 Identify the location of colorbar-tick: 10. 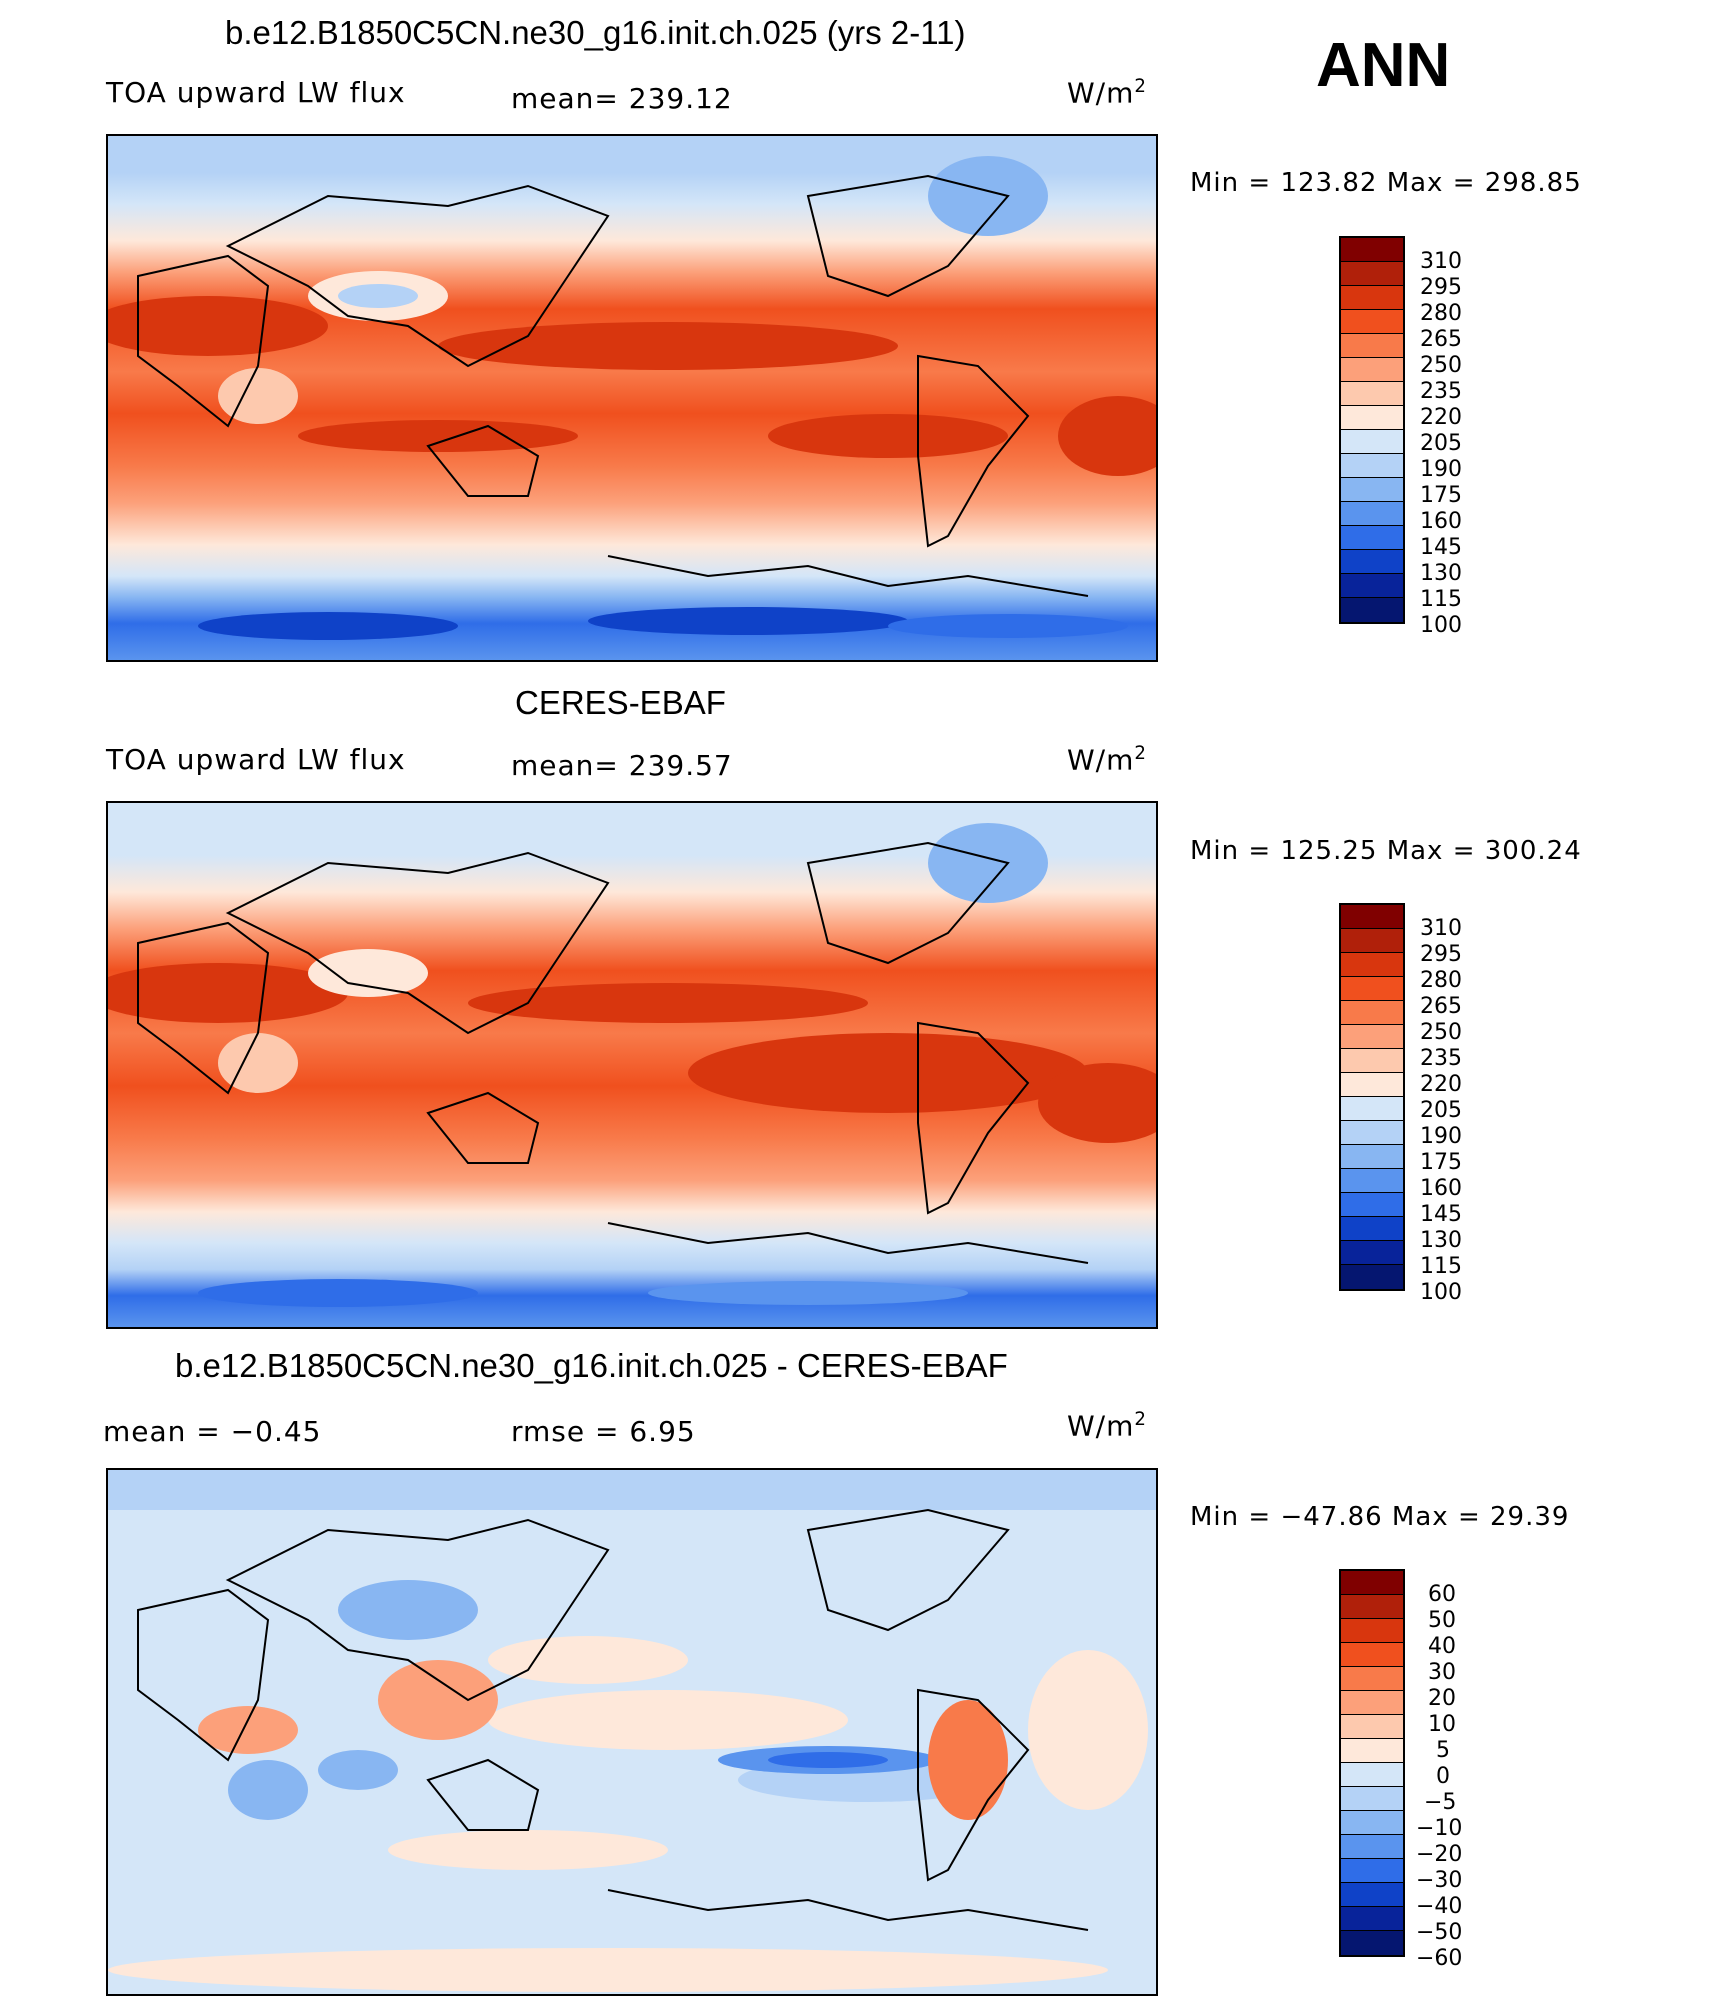
(1442, 1724).